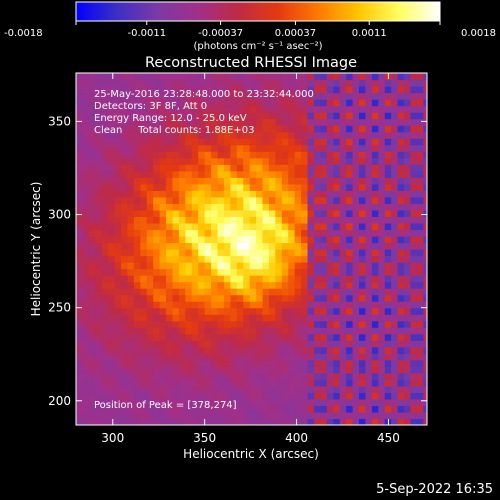 The height and width of the screenshot is (500, 500). What do you see at coordinates (251, 454) in the screenshot?
I see `x-axis-label: Heliocentric X (arcsec)` at bounding box center [251, 454].